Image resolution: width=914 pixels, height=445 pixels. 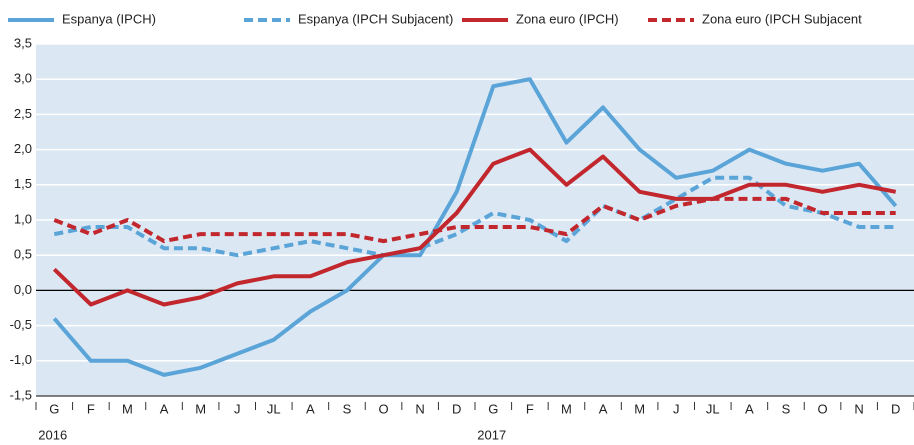 What do you see at coordinates (23, 148) in the screenshot?
I see `y-tick-label: 2,0` at bounding box center [23, 148].